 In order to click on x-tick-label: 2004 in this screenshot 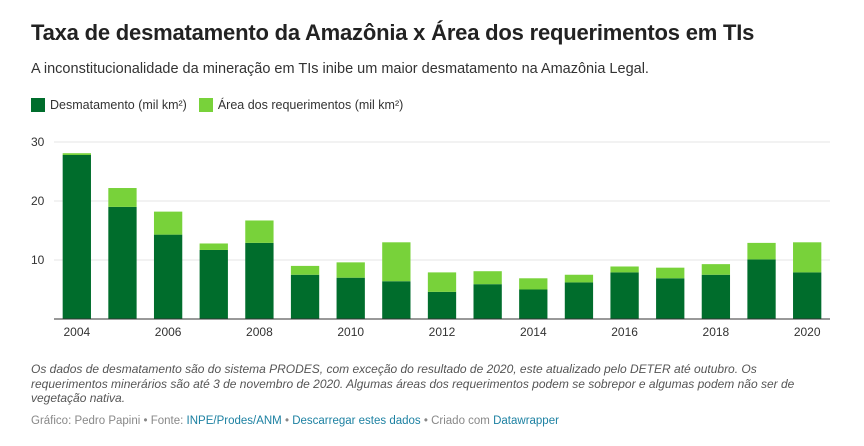, I will do `click(76, 332)`.